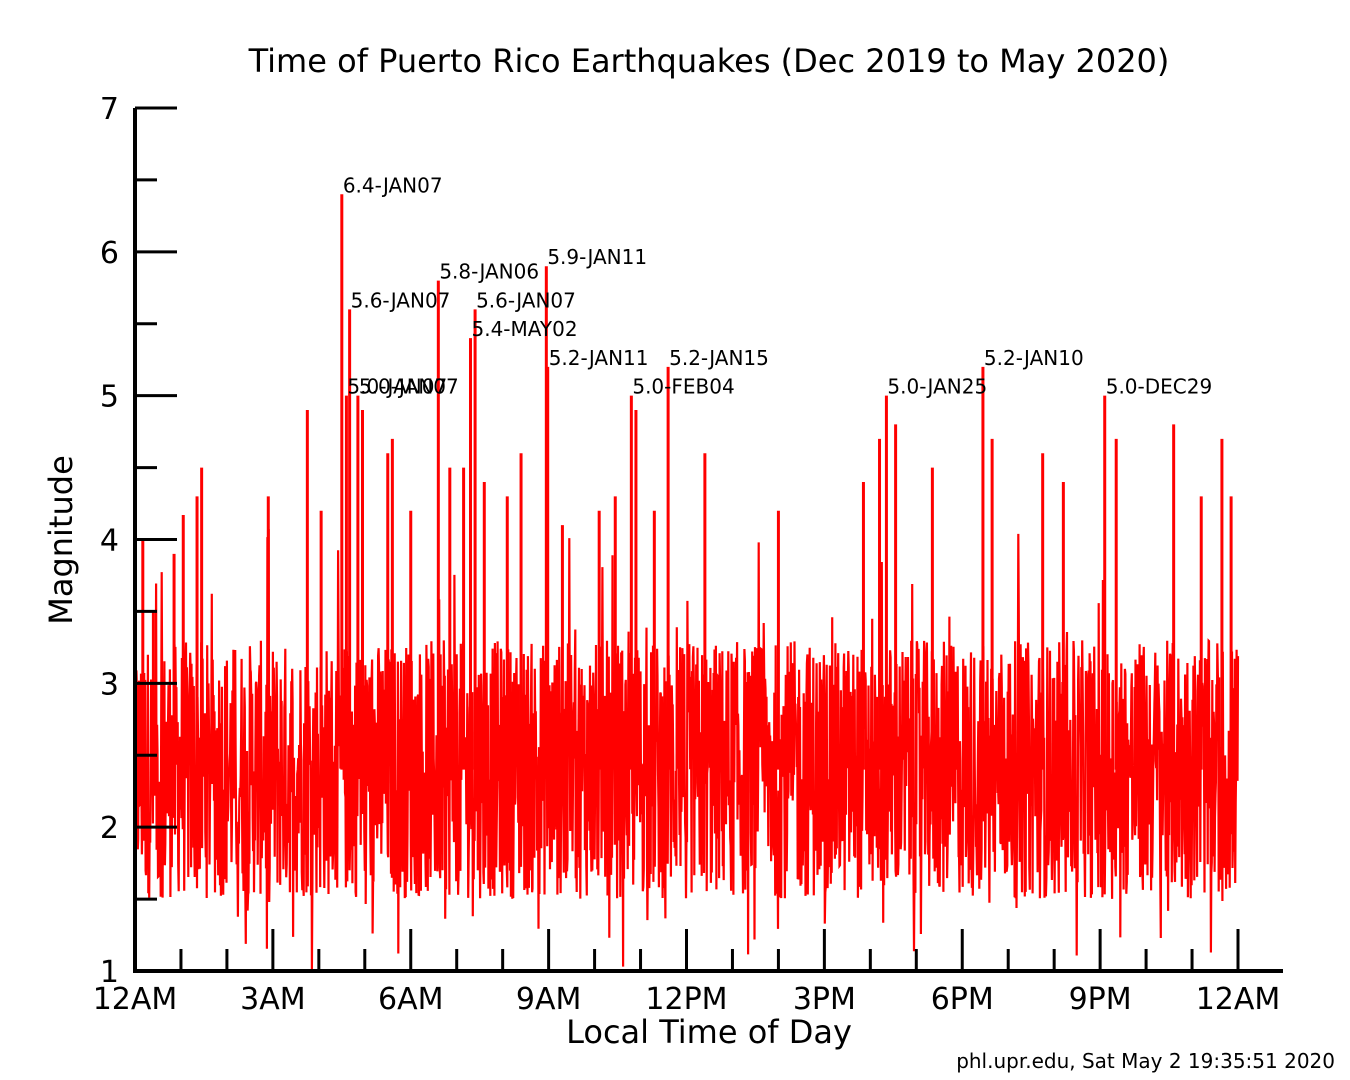  I want to click on event-label: 5.0-JAN25, so click(937, 387).